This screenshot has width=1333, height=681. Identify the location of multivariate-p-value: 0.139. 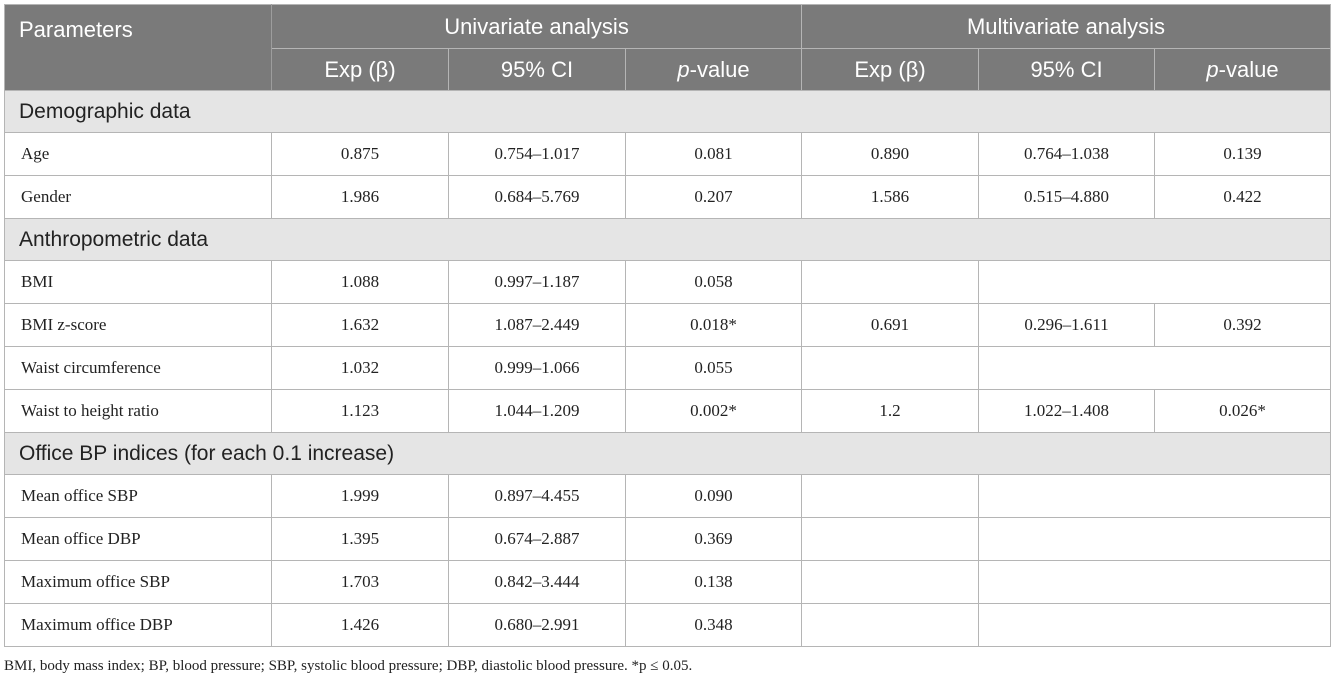
(1243, 154).